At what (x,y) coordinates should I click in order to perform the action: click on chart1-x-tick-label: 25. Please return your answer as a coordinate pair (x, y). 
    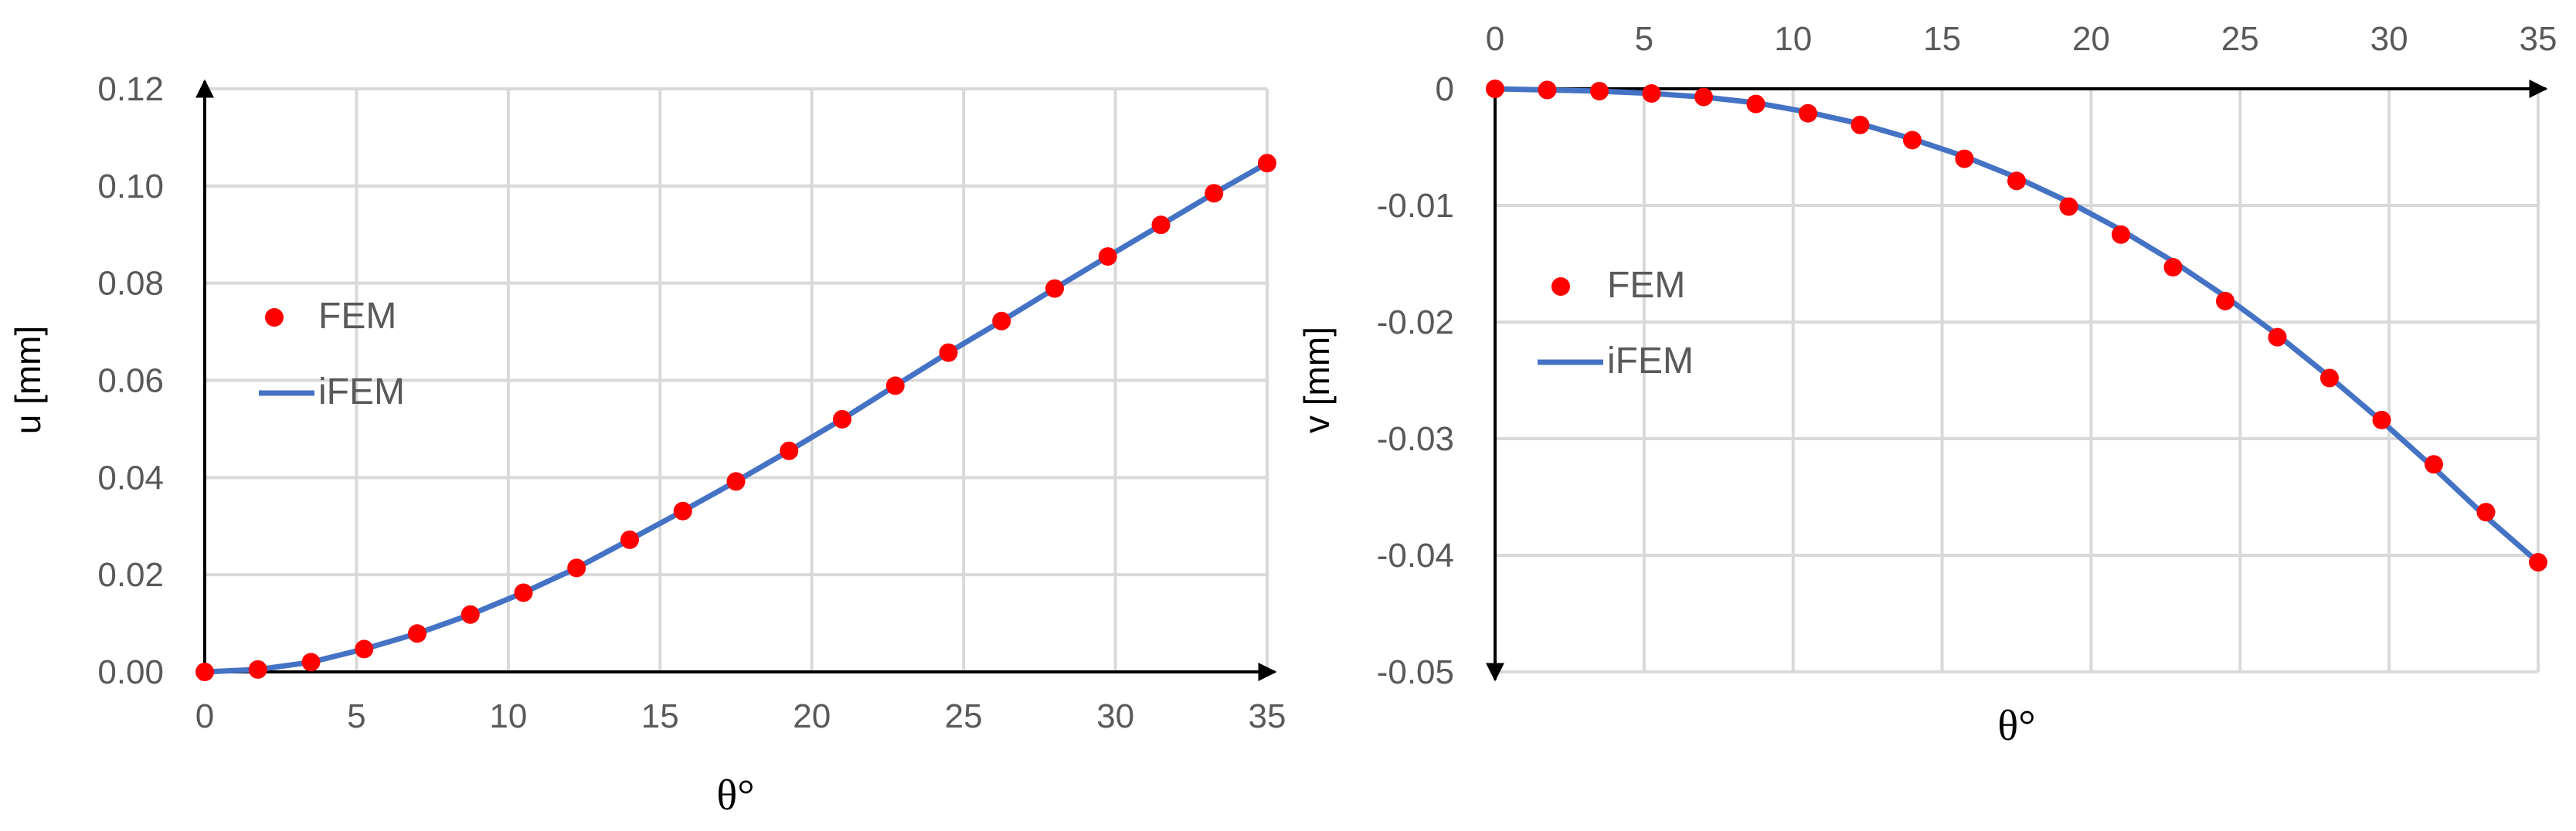
    Looking at the image, I should click on (2240, 39).